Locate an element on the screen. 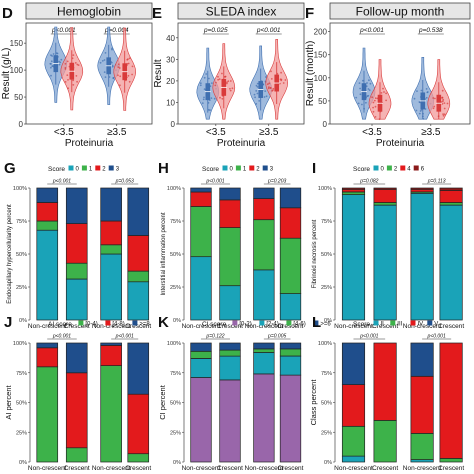 This screenshot has width=474, height=474. y-tick-label: 50 is located at coordinates (322, 101).